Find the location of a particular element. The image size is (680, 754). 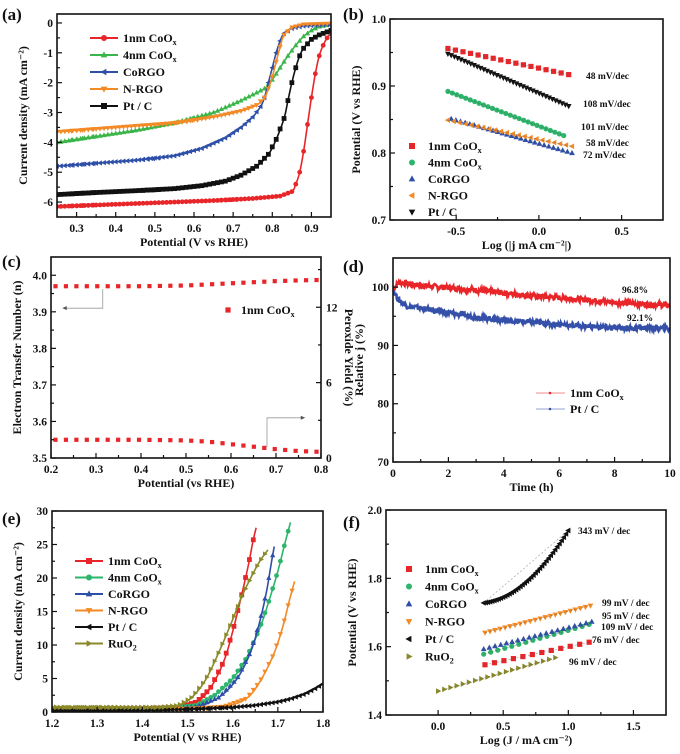

y-right-tick-label: 0 is located at coordinates (329, 459).